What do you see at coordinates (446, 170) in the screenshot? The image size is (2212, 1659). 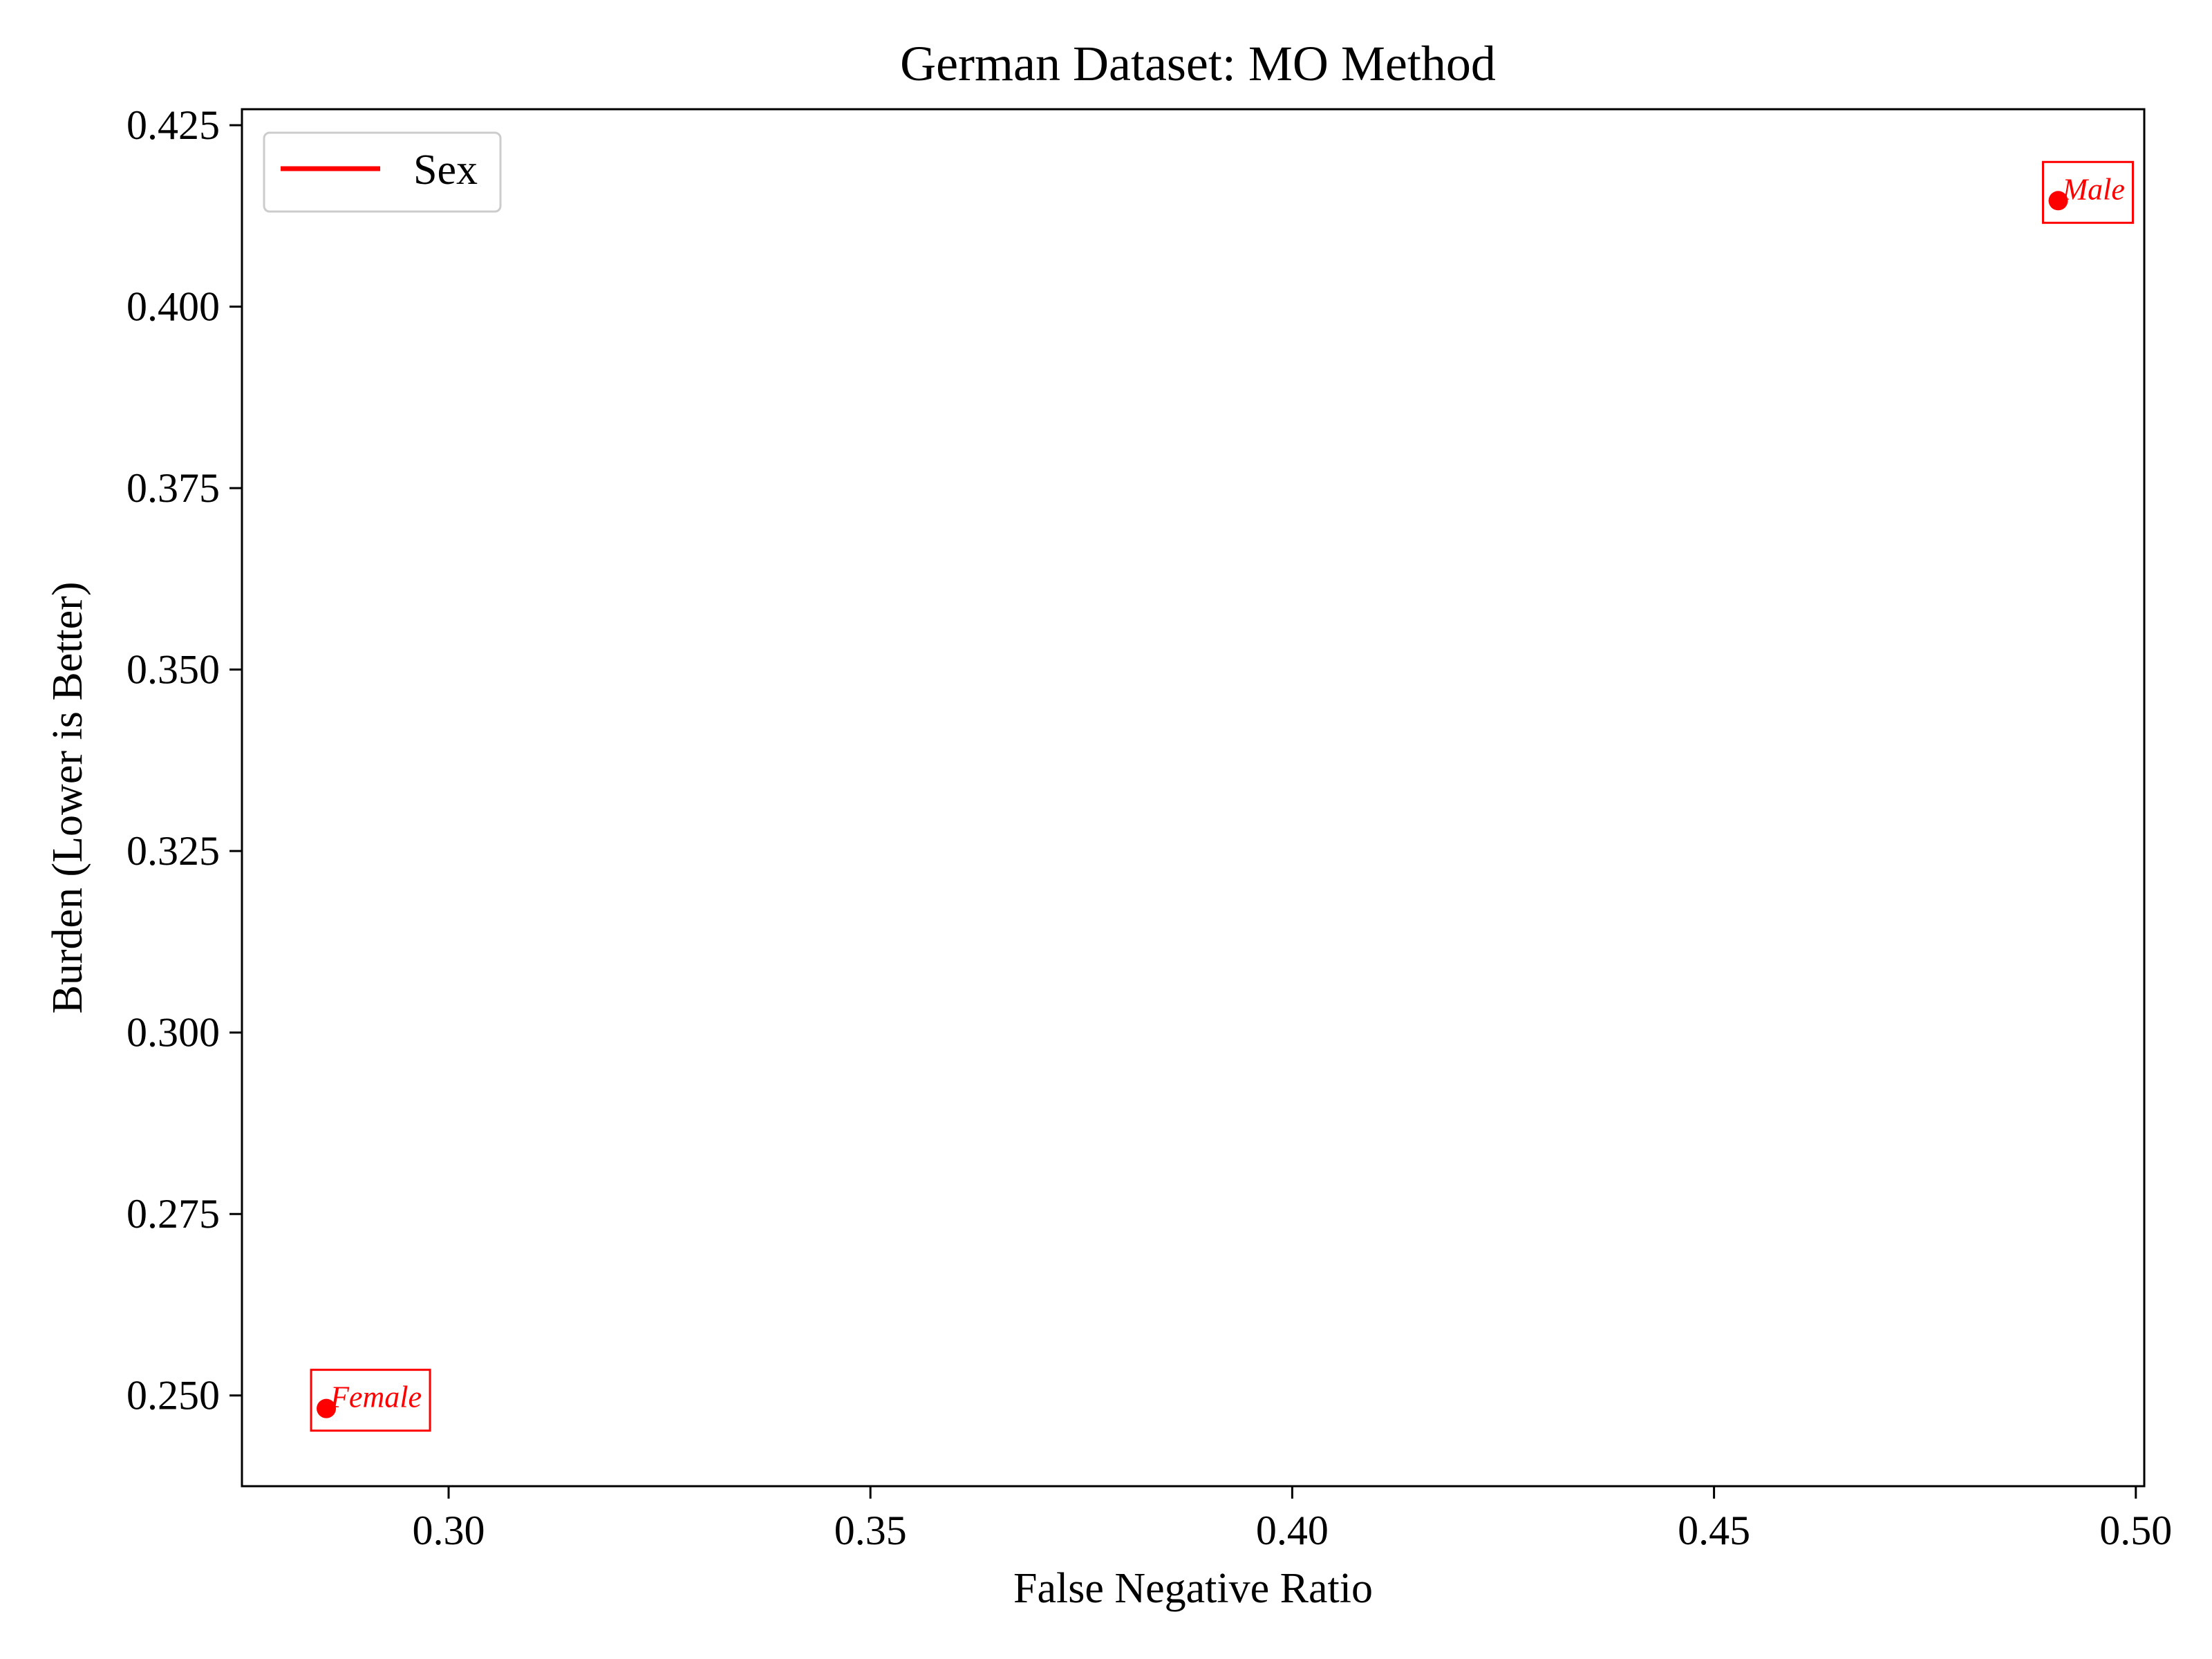 I see `legend-label: Sex` at bounding box center [446, 170].